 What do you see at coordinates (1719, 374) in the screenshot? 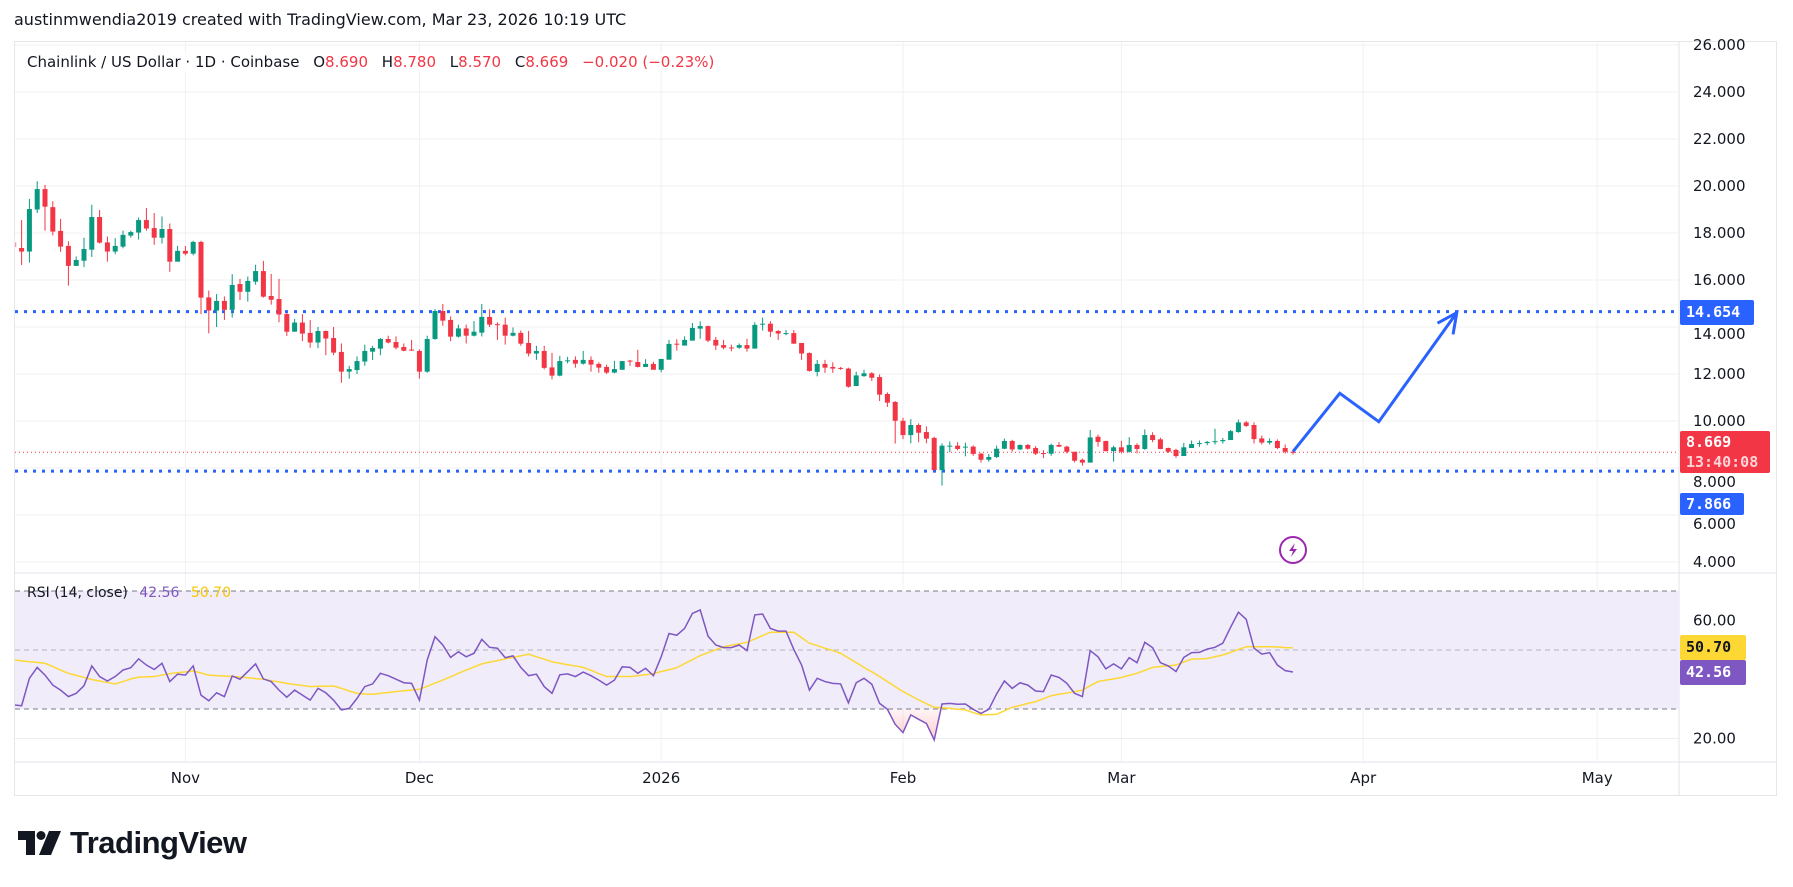
I see `price-axis-label: 12.000` at bounding box center [1719, 374].